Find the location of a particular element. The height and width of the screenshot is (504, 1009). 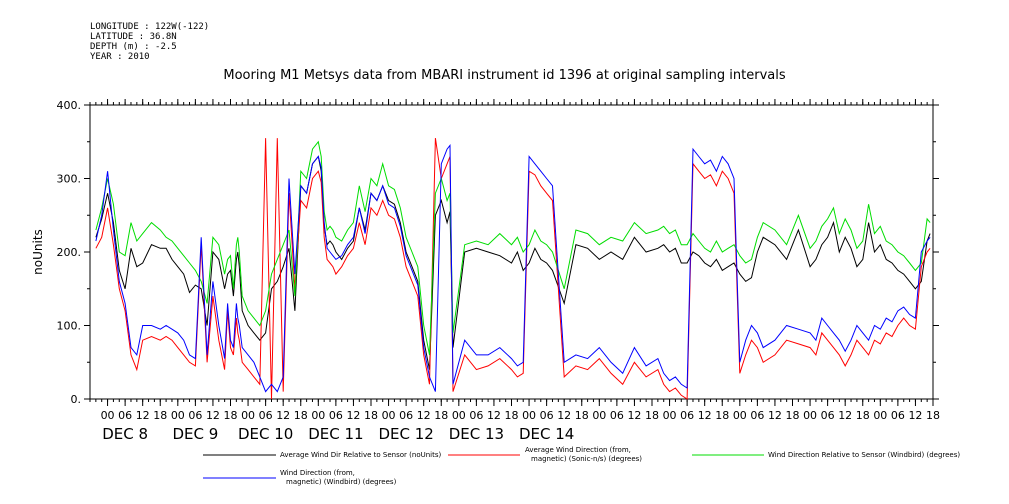

legend-label: magnetic) (Sonic-n/s) (degrees) is located at coordinates (586, 459).